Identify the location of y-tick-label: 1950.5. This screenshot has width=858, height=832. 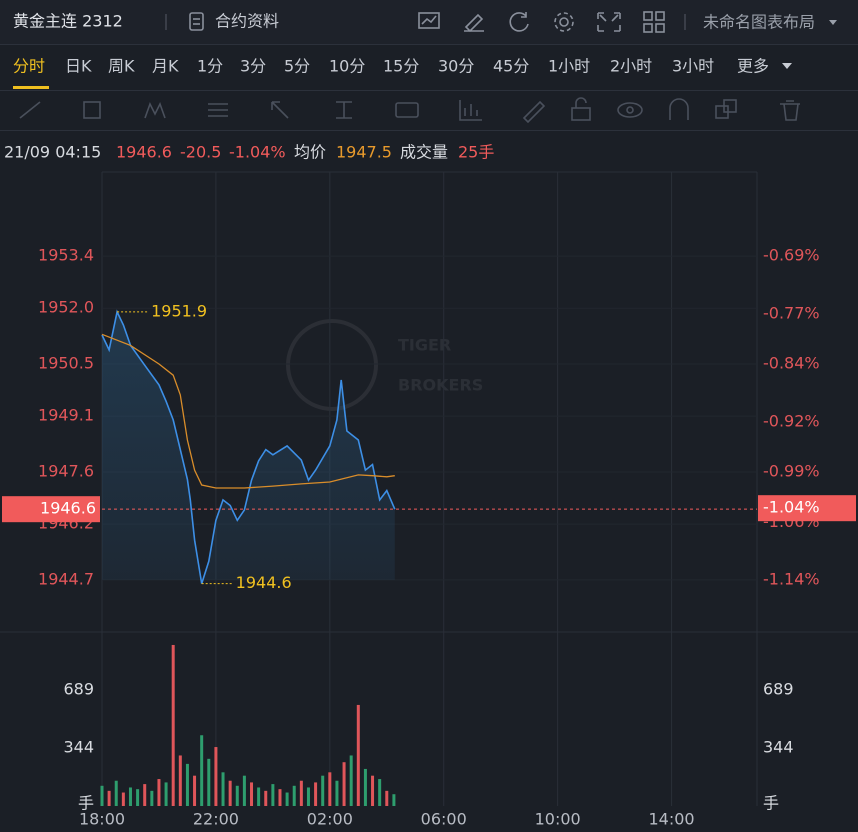
(66, 363).